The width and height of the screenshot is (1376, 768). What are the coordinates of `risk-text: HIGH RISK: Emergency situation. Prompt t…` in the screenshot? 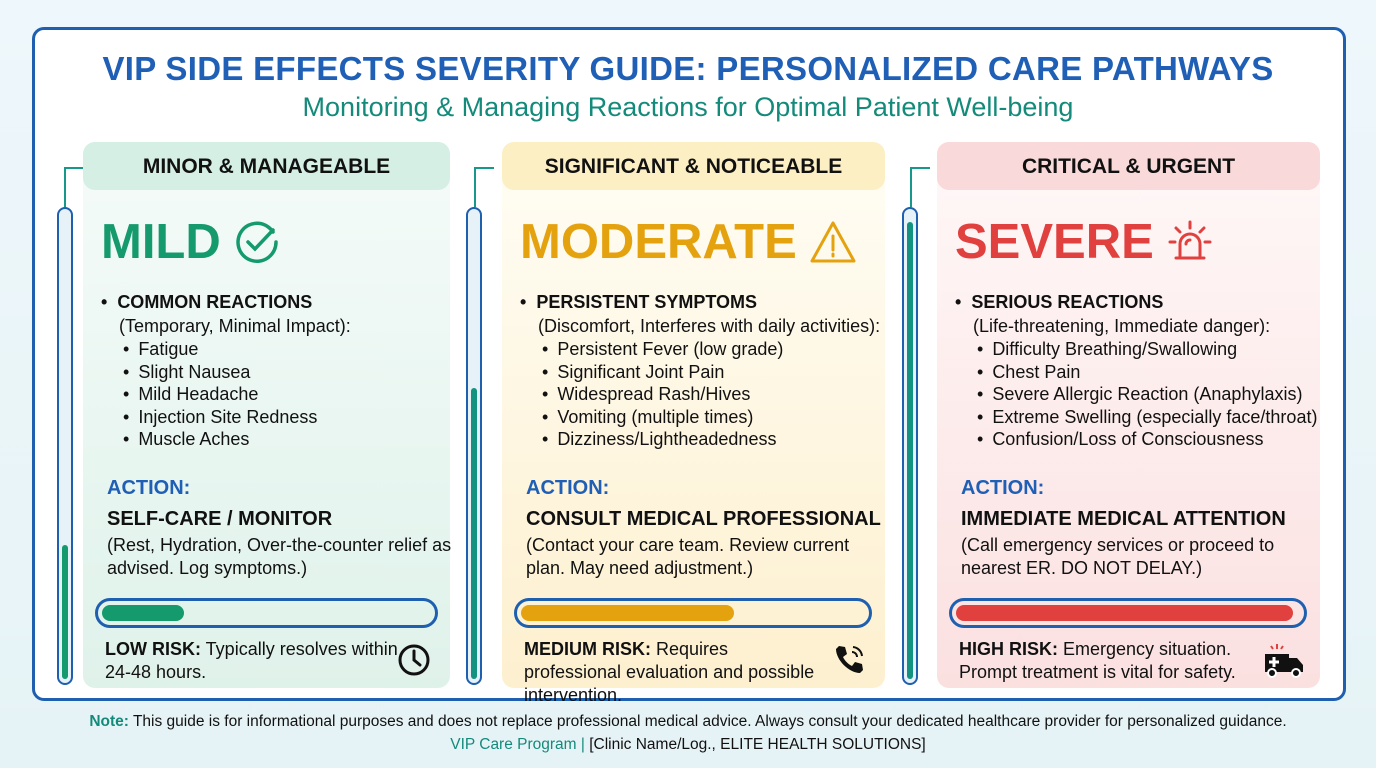 It's located at (1097, 660).